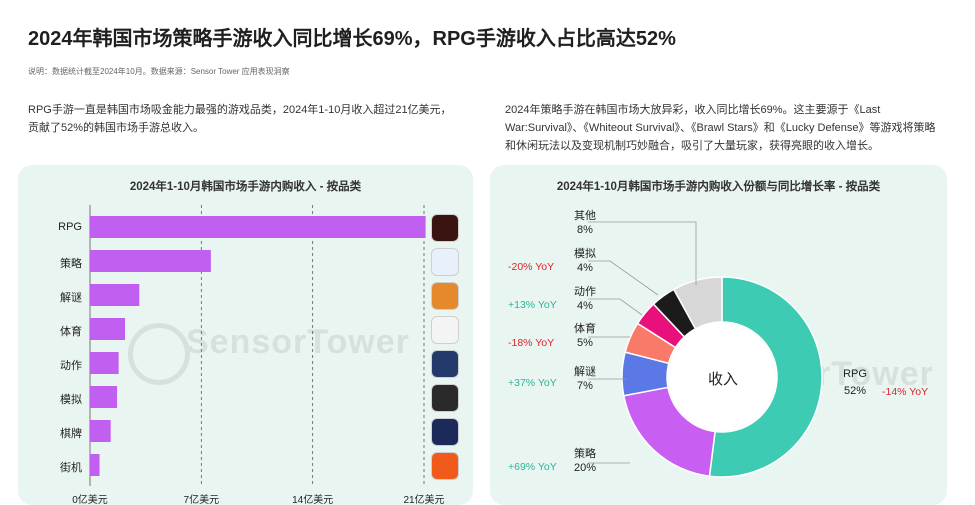  What do you see at coordinates (532, 305) in the screenshot?
I see `slice-yoy-label: +13% YoY` at bounding box center [532, 305].